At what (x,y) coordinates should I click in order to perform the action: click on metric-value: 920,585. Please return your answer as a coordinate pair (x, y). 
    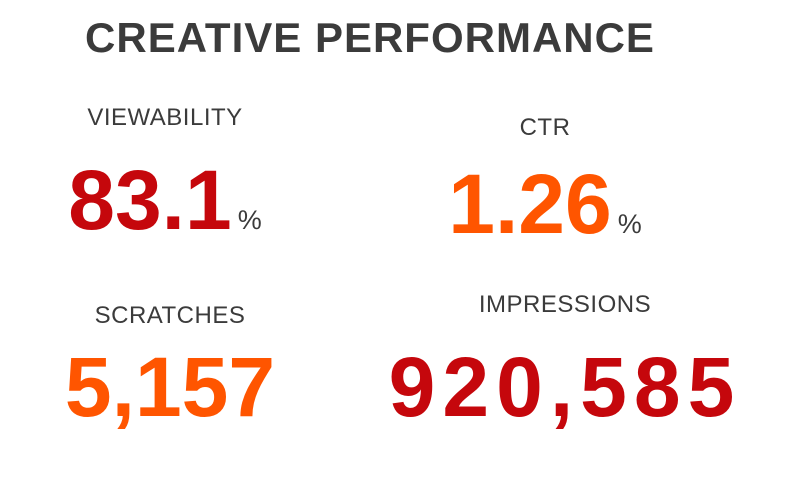
    Looking at the image, I should click on (565, 387).